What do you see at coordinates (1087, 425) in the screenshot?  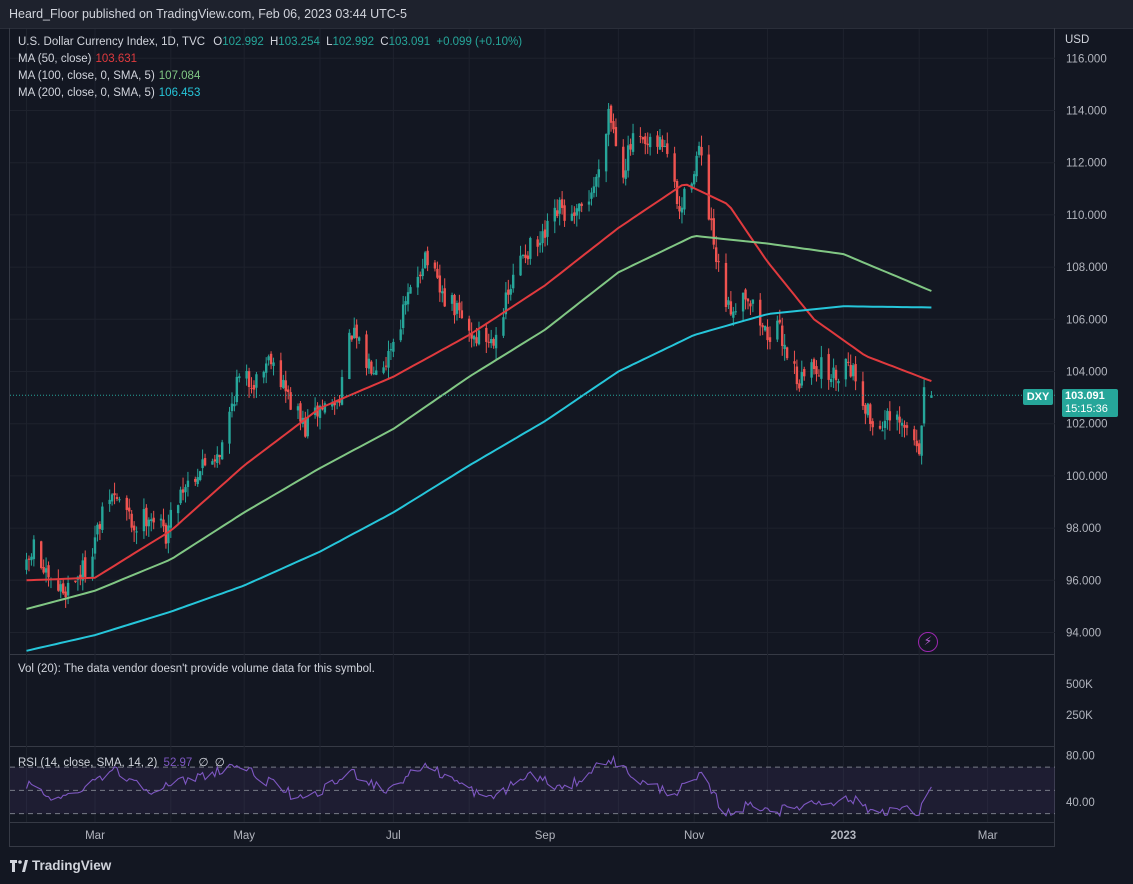 I see `price-tick-label: 102.000` at bounding box center [1087, 425].